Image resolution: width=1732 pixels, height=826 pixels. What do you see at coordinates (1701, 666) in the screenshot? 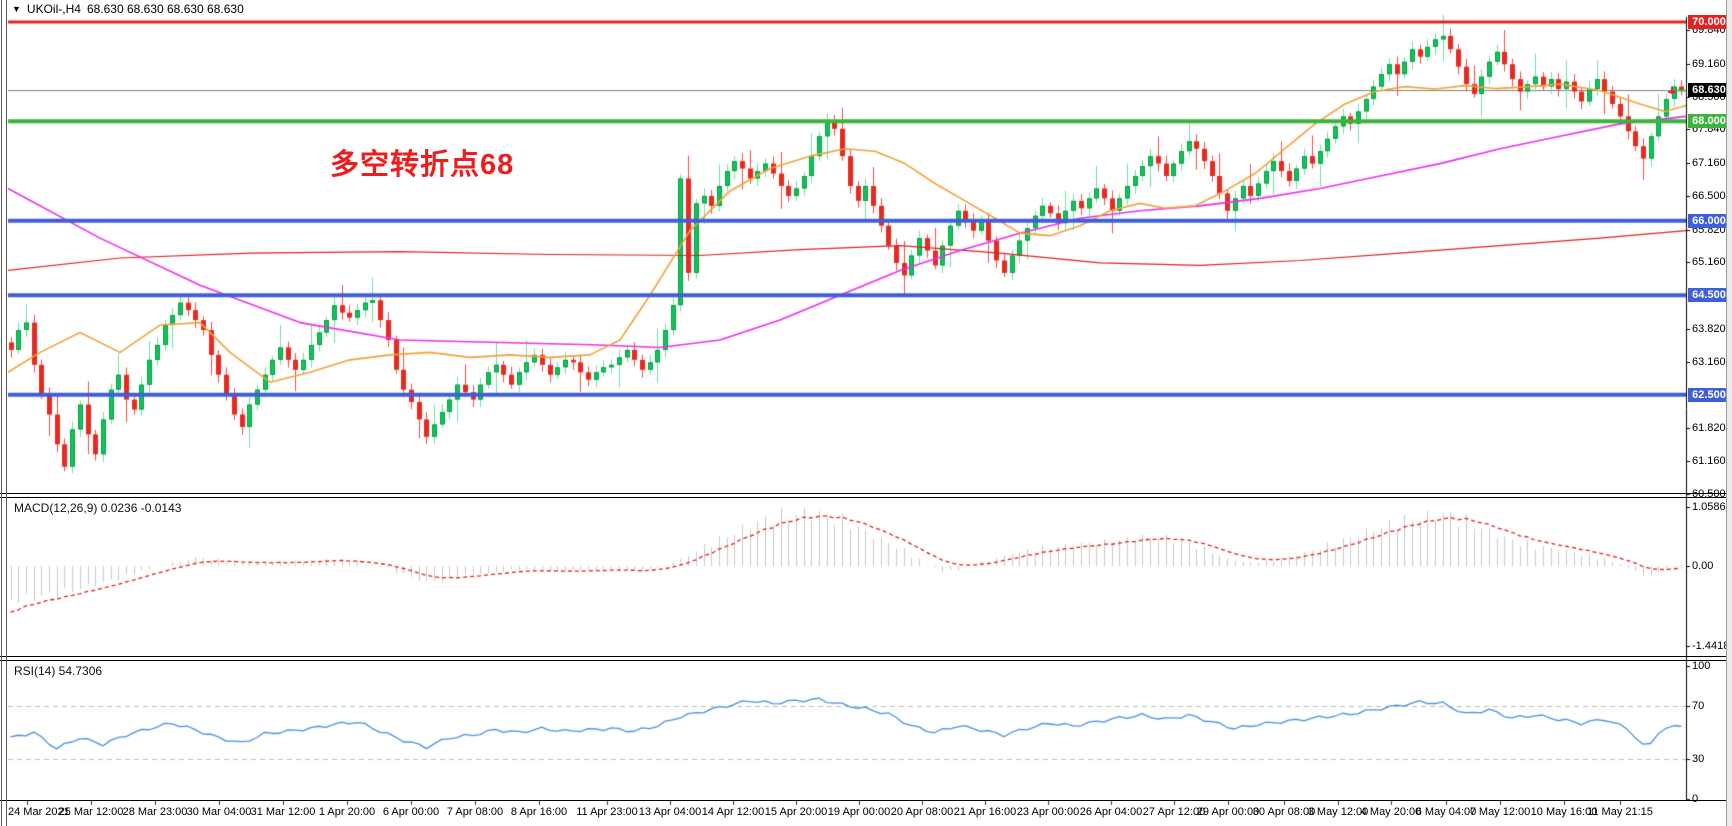
I see `rsi-tick-label: 100` at bounding box center [1701, 666].